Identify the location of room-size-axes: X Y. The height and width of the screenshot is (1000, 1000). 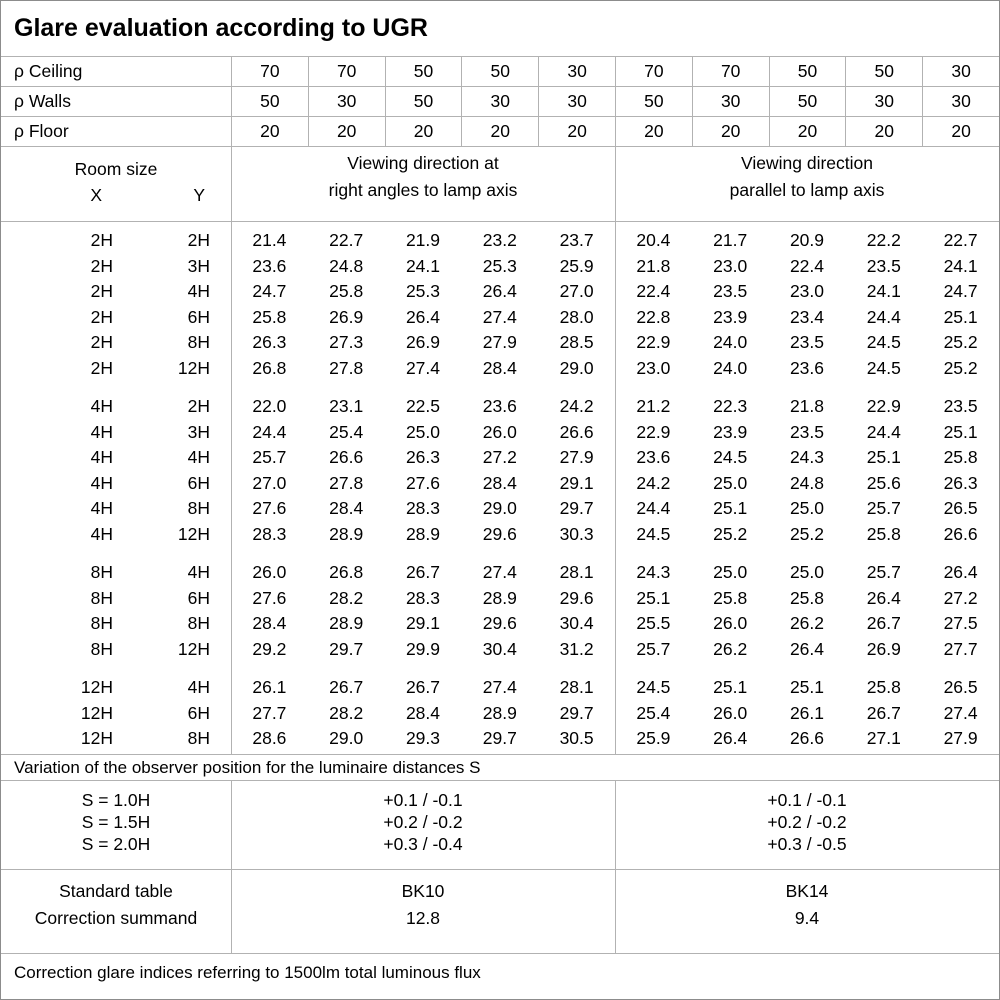
(116, 195).